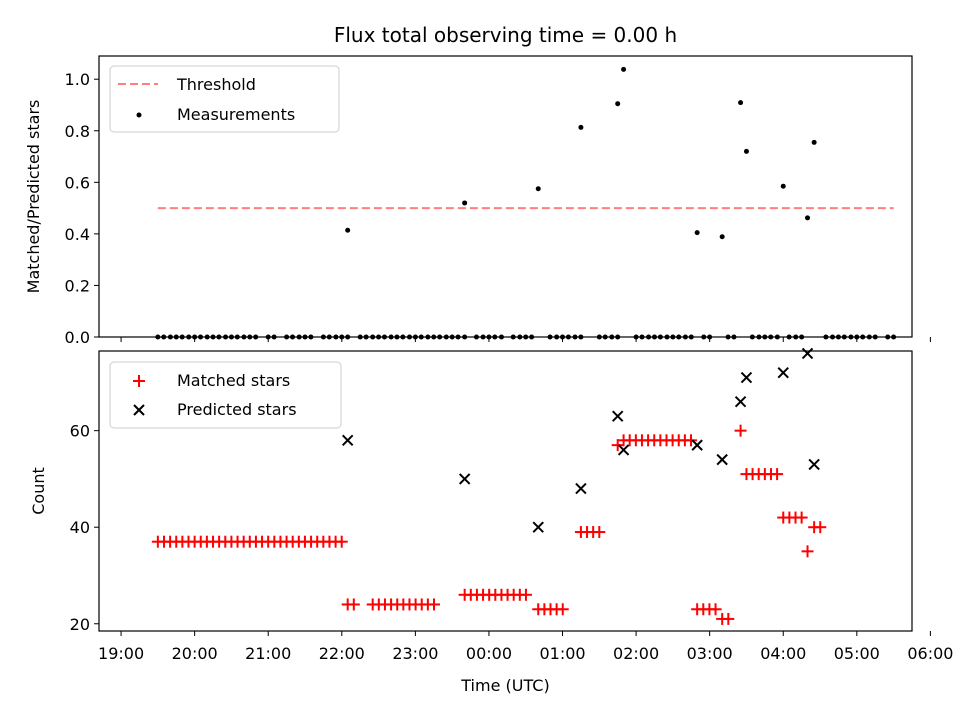 This screenshot has width=960, height=720. What do you see at coordinates (80, 431) in the screenshot?
I see `counts-y-tick-label: 60` at bounding box center [80, 431].